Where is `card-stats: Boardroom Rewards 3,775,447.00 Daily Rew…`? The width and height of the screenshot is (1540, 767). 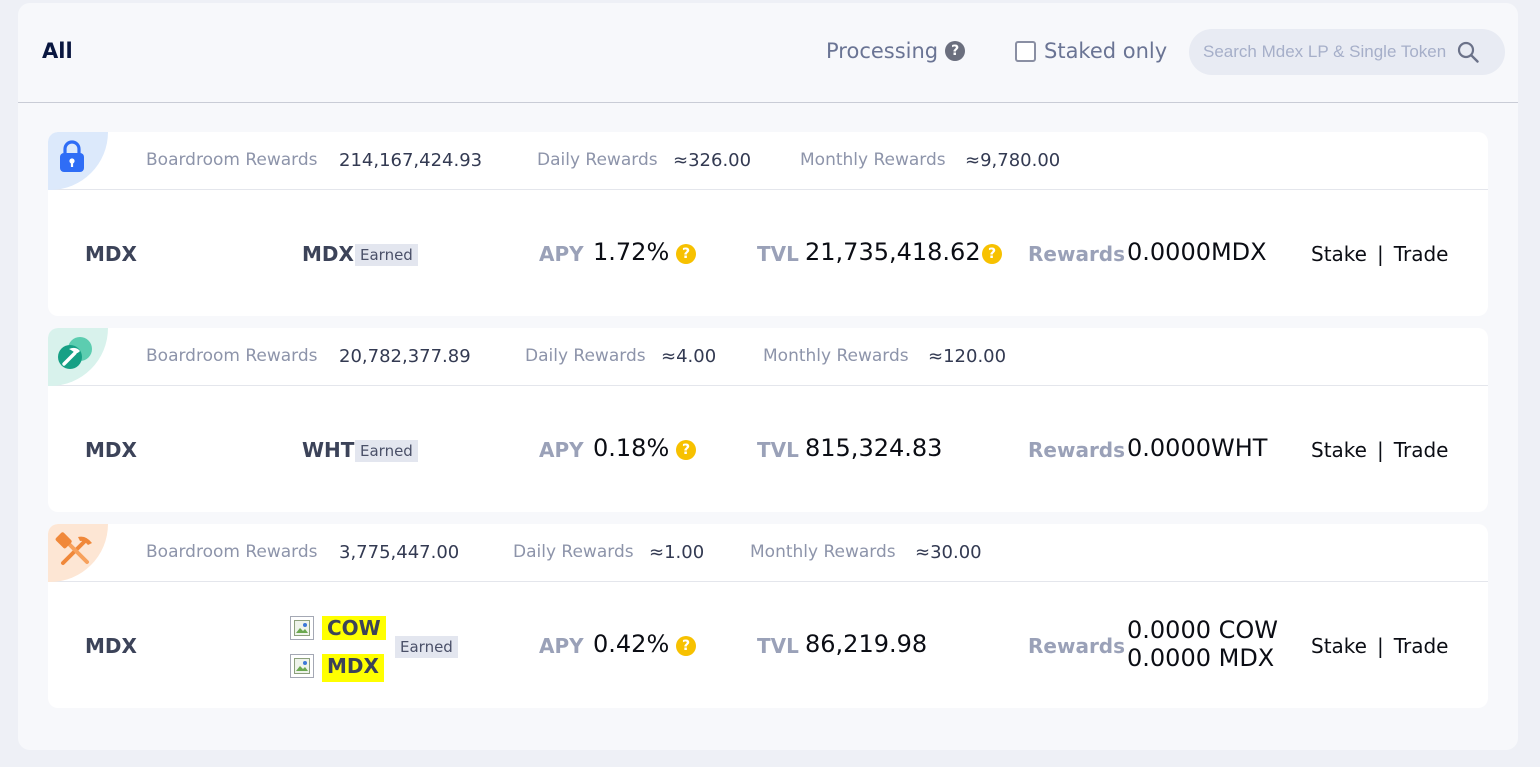 card-stats: Boardroom Rewards 3,775,447.00 Daily Rew… is located at coordinates (768, 553).